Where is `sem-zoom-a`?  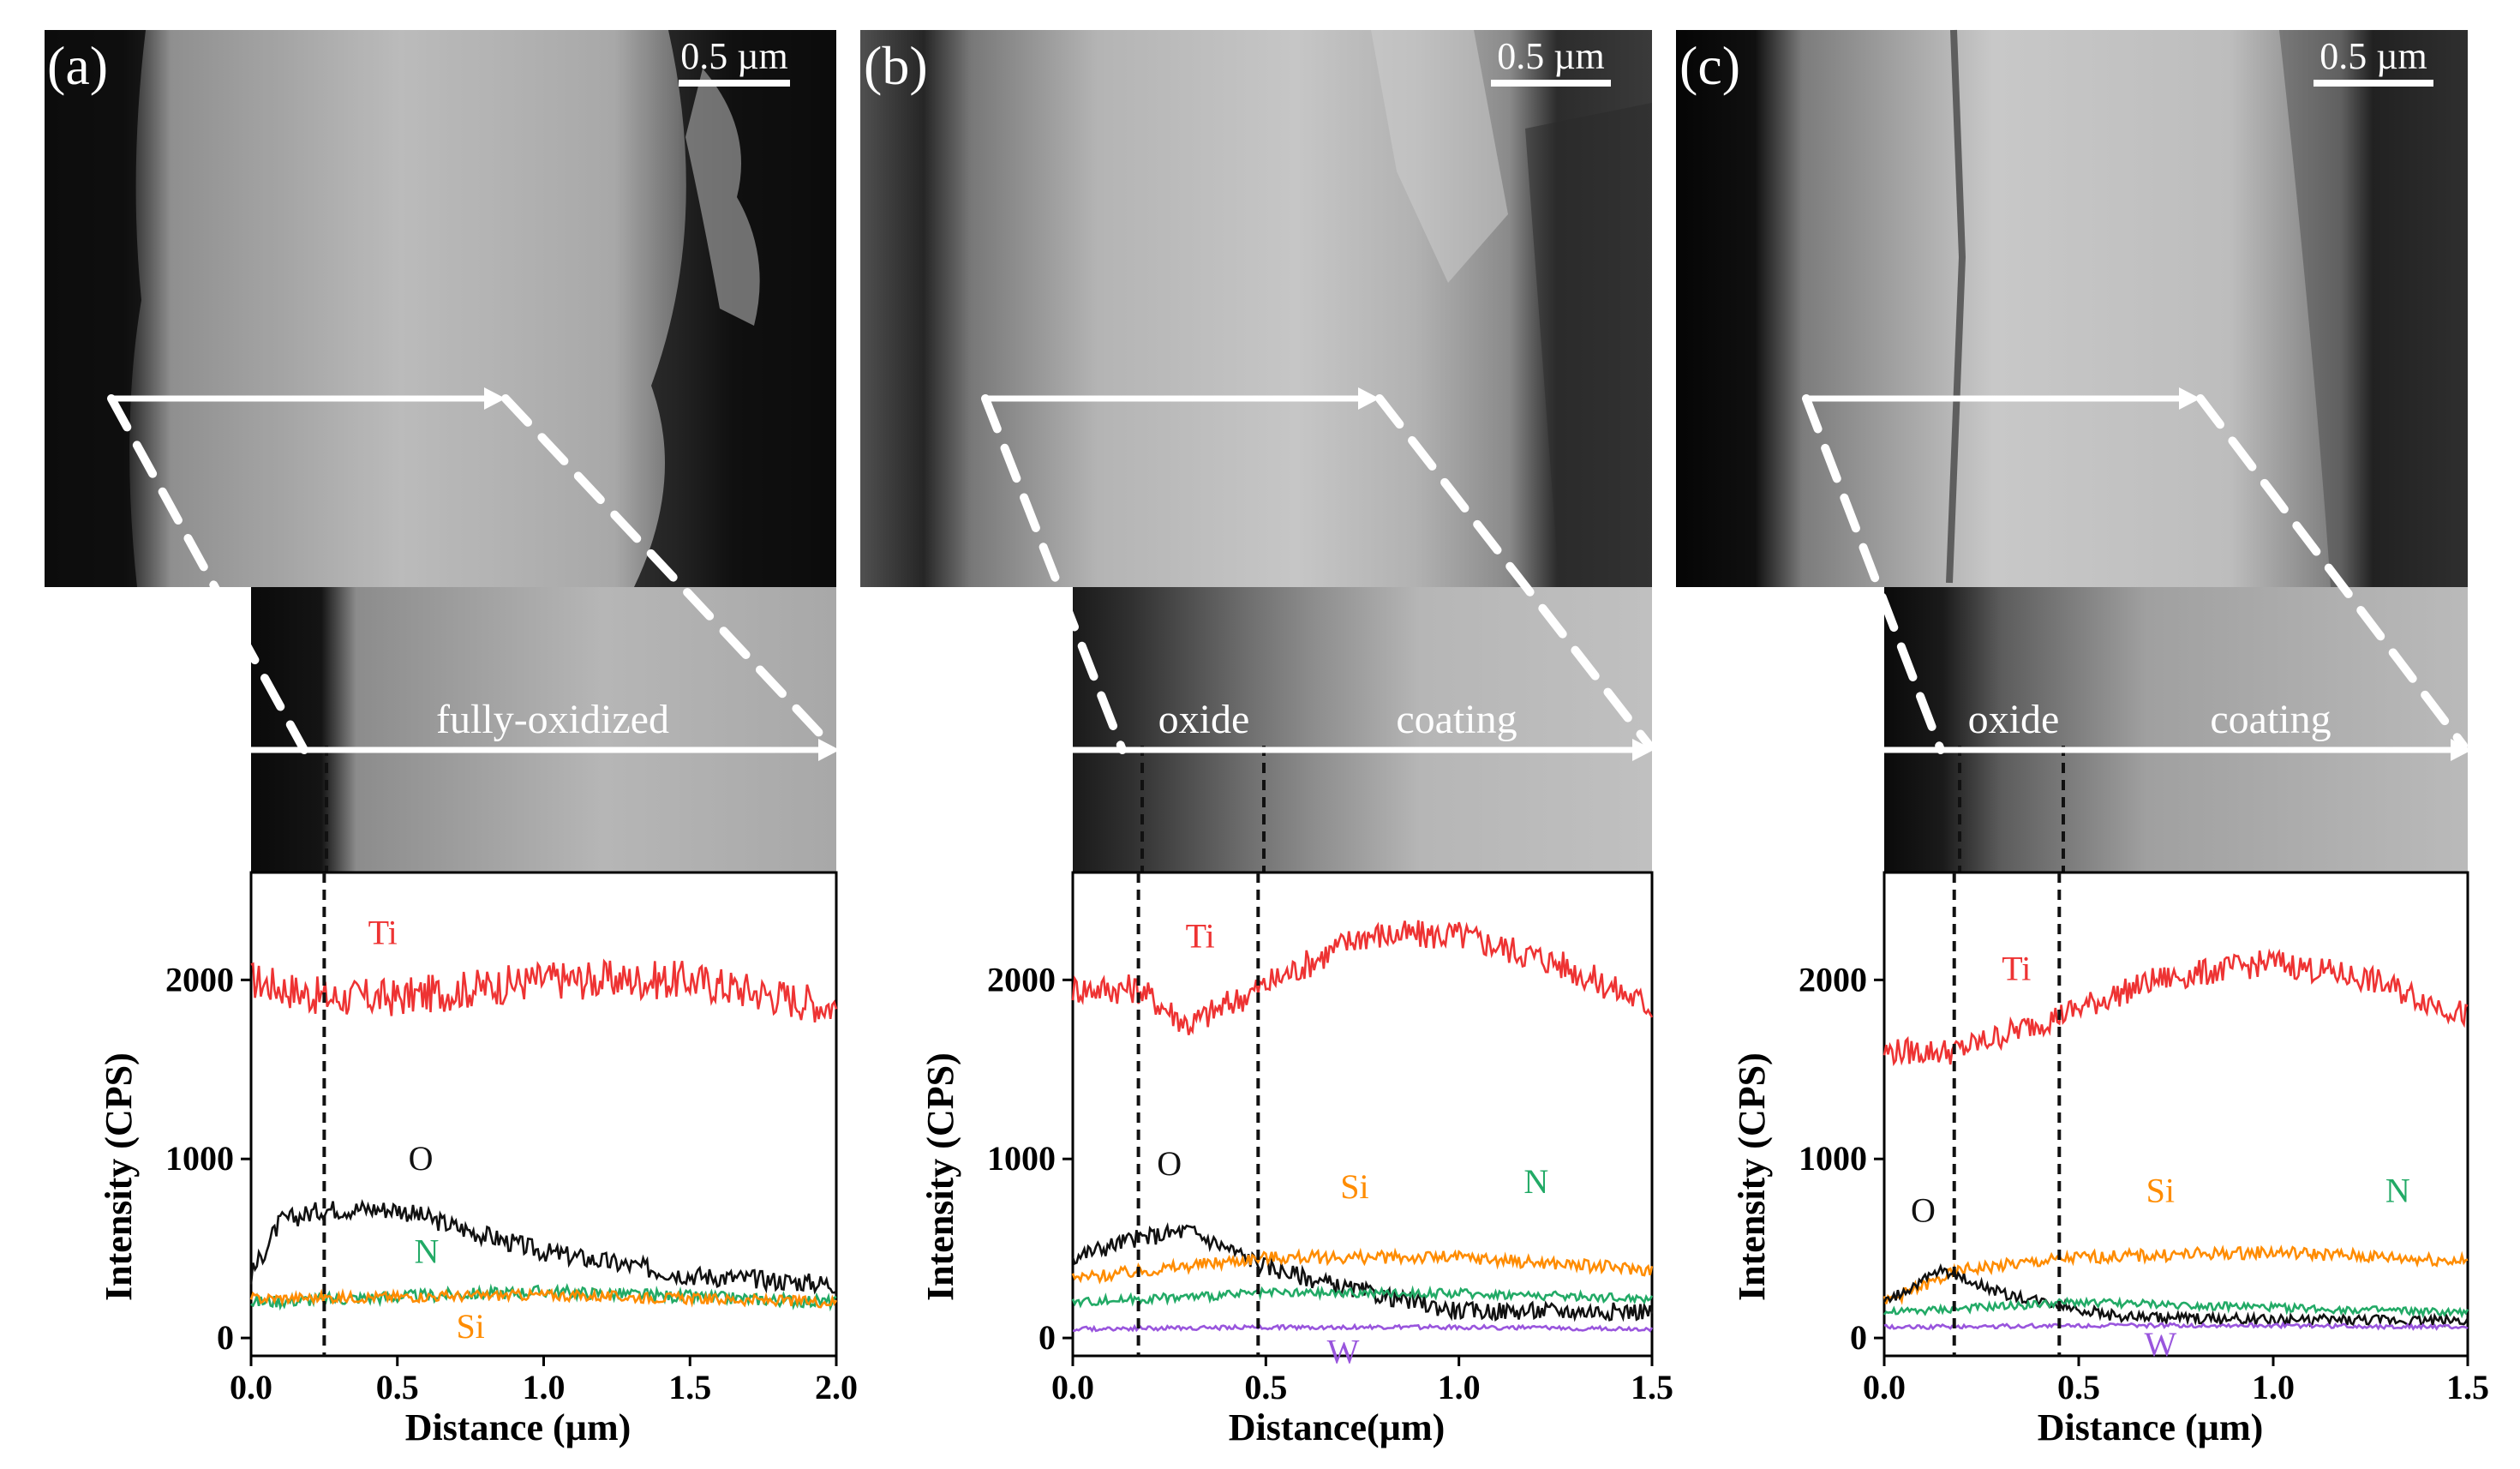
sem-zoom-a is located at coordinates (544, 729).